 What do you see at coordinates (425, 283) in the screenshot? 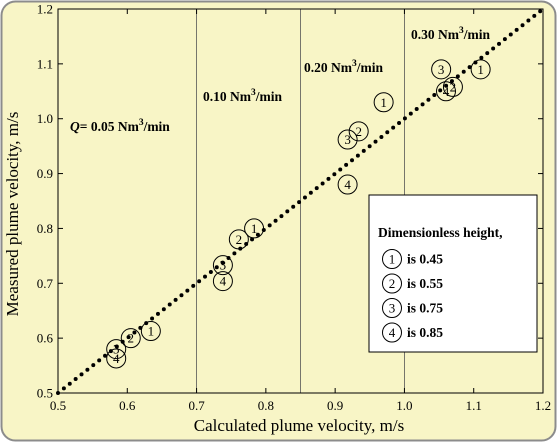
I see `legend-item-label: is 0.55` at bounding box center [425, 283].